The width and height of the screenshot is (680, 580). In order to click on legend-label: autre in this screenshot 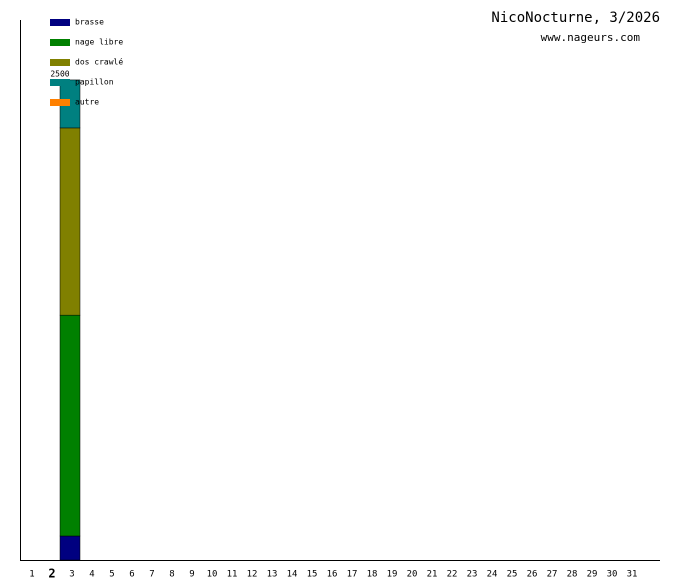, I will do `click(87, 102)`.